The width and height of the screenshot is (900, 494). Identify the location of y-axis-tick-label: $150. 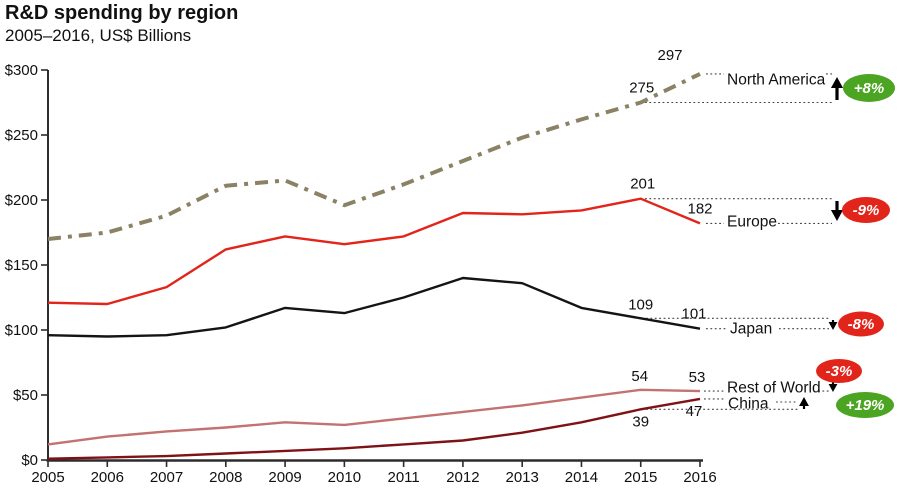
(21, 265).